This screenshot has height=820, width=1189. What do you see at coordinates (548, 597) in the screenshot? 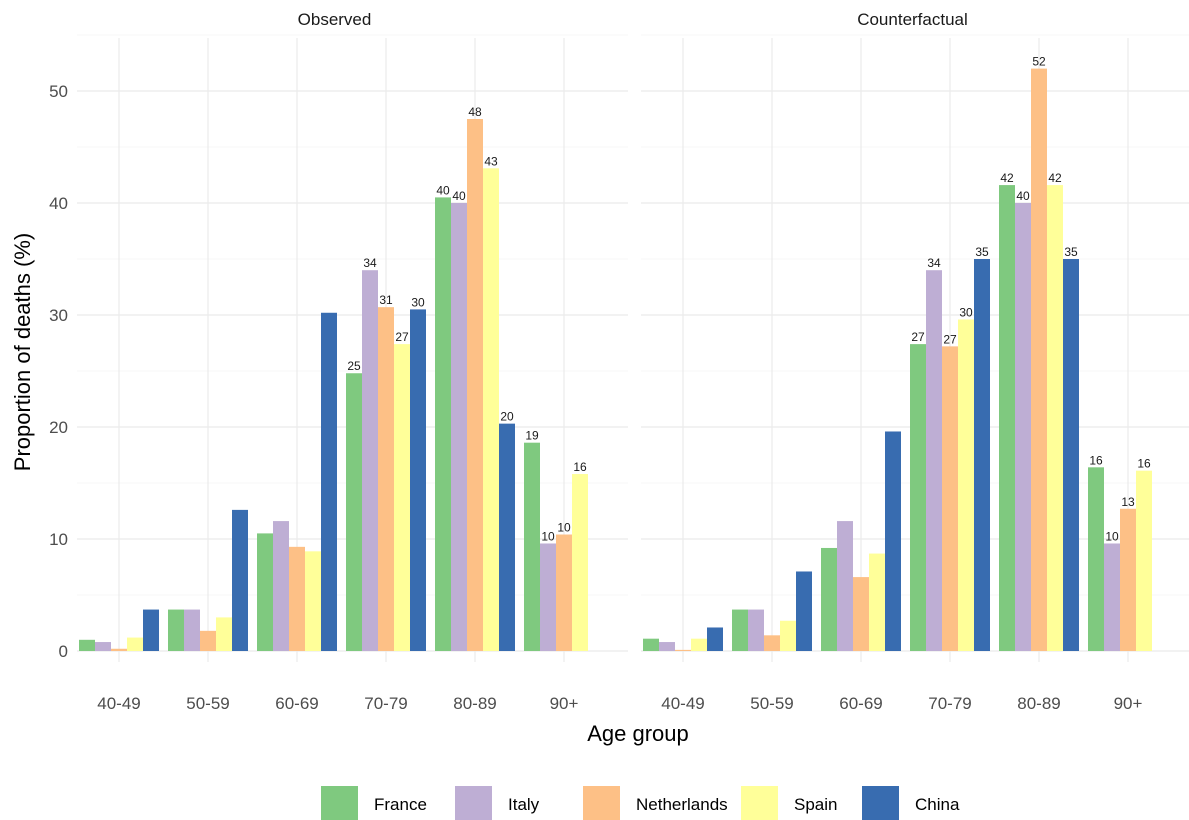
I see `bar-italy-90+` at bounding box center [548, 597].